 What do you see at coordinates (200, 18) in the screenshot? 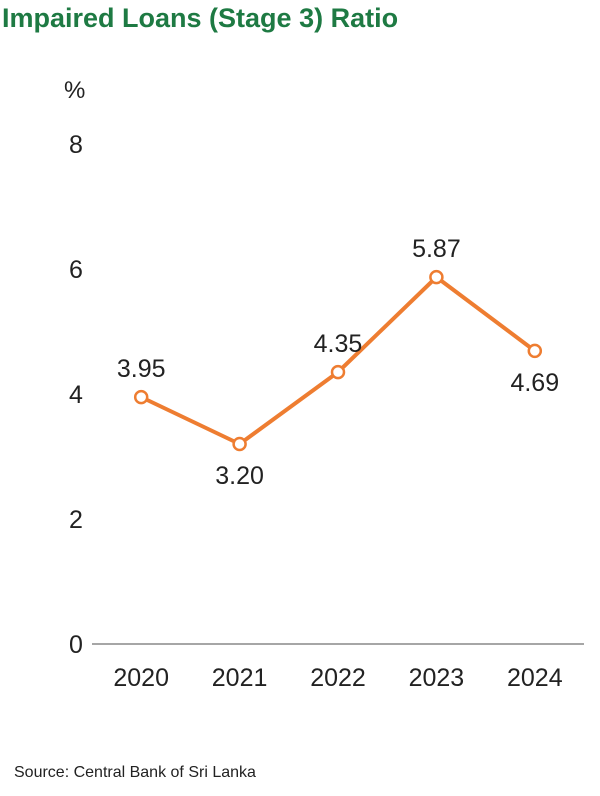
I see `chart-title: Impaired Loans (Stage 3) Ratio` at bounding box center [200, 18].